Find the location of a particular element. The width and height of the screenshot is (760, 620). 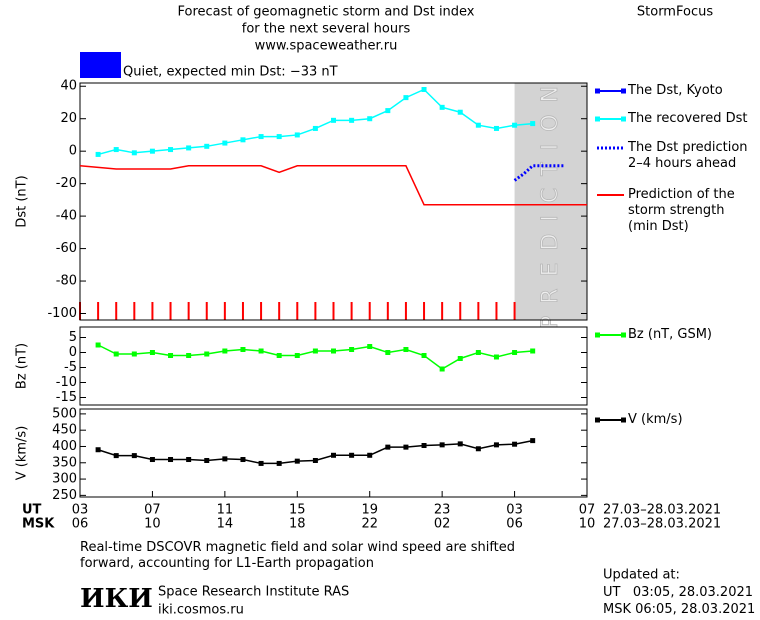

y-axis-label: V (km/s) is located at coordinates (22, 453).